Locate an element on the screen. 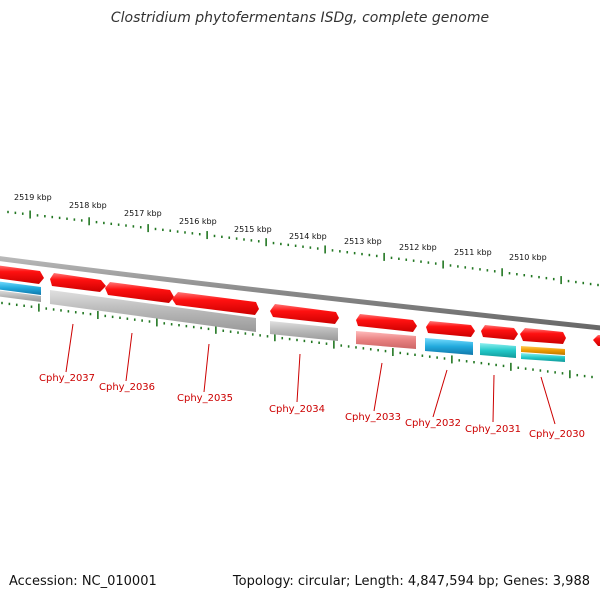  gene-label: Cphy_2031 is located at coordinates (493, 429).